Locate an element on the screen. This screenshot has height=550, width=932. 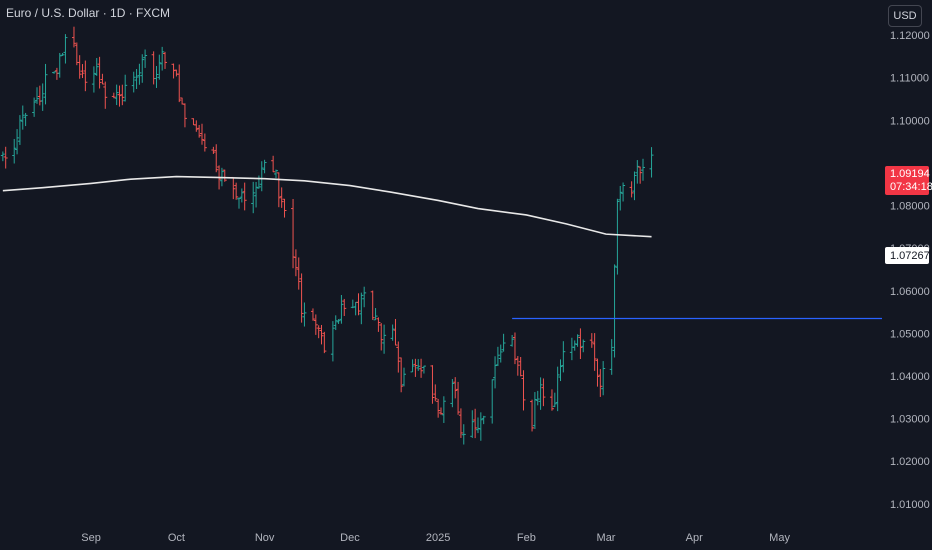
last-price-tag: 1.09194 07:34:18 is located at coordinates (908, 180).